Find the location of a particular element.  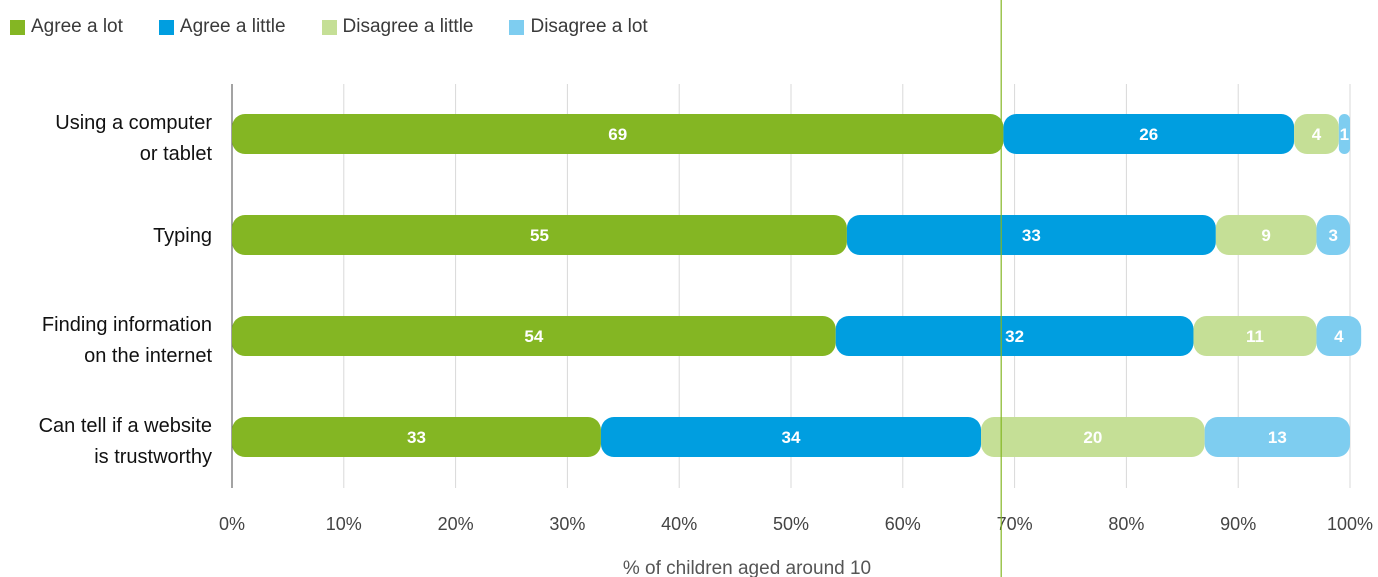

legend-item: Disagree a lot is located at coordinates (578, 27).